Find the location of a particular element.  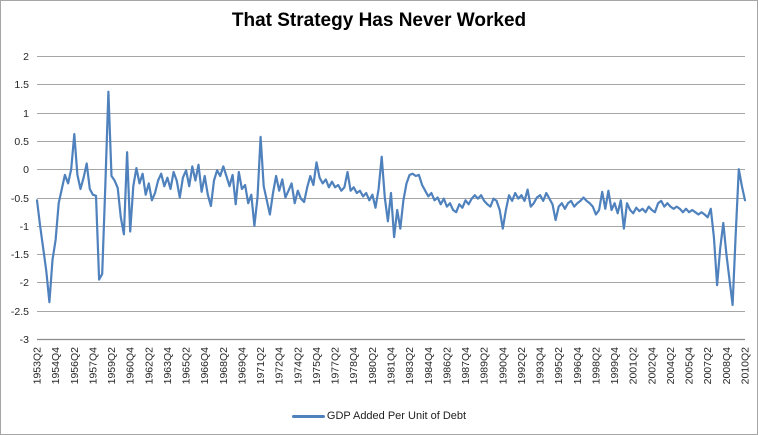

y-axis-tick-label: 0.5 is located at coordinates (21, 142).